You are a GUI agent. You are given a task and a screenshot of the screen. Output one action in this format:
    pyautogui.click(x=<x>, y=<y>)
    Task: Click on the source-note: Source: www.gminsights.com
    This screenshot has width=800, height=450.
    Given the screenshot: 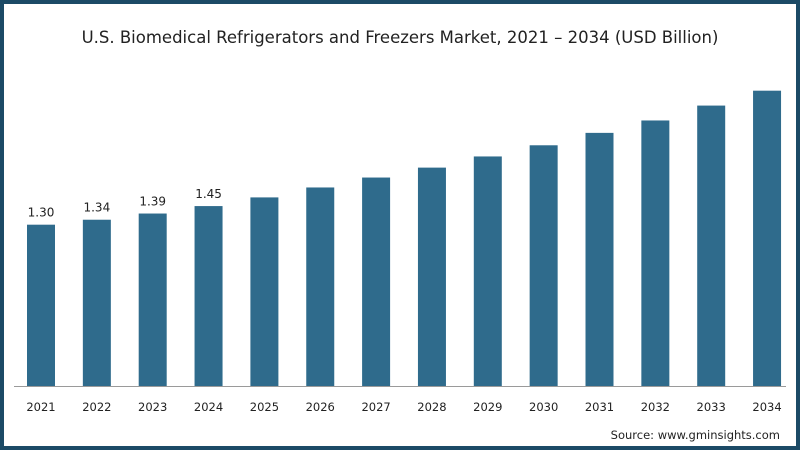 What is the action you would take?
    pyautogui.click(x=695, y=435)
    